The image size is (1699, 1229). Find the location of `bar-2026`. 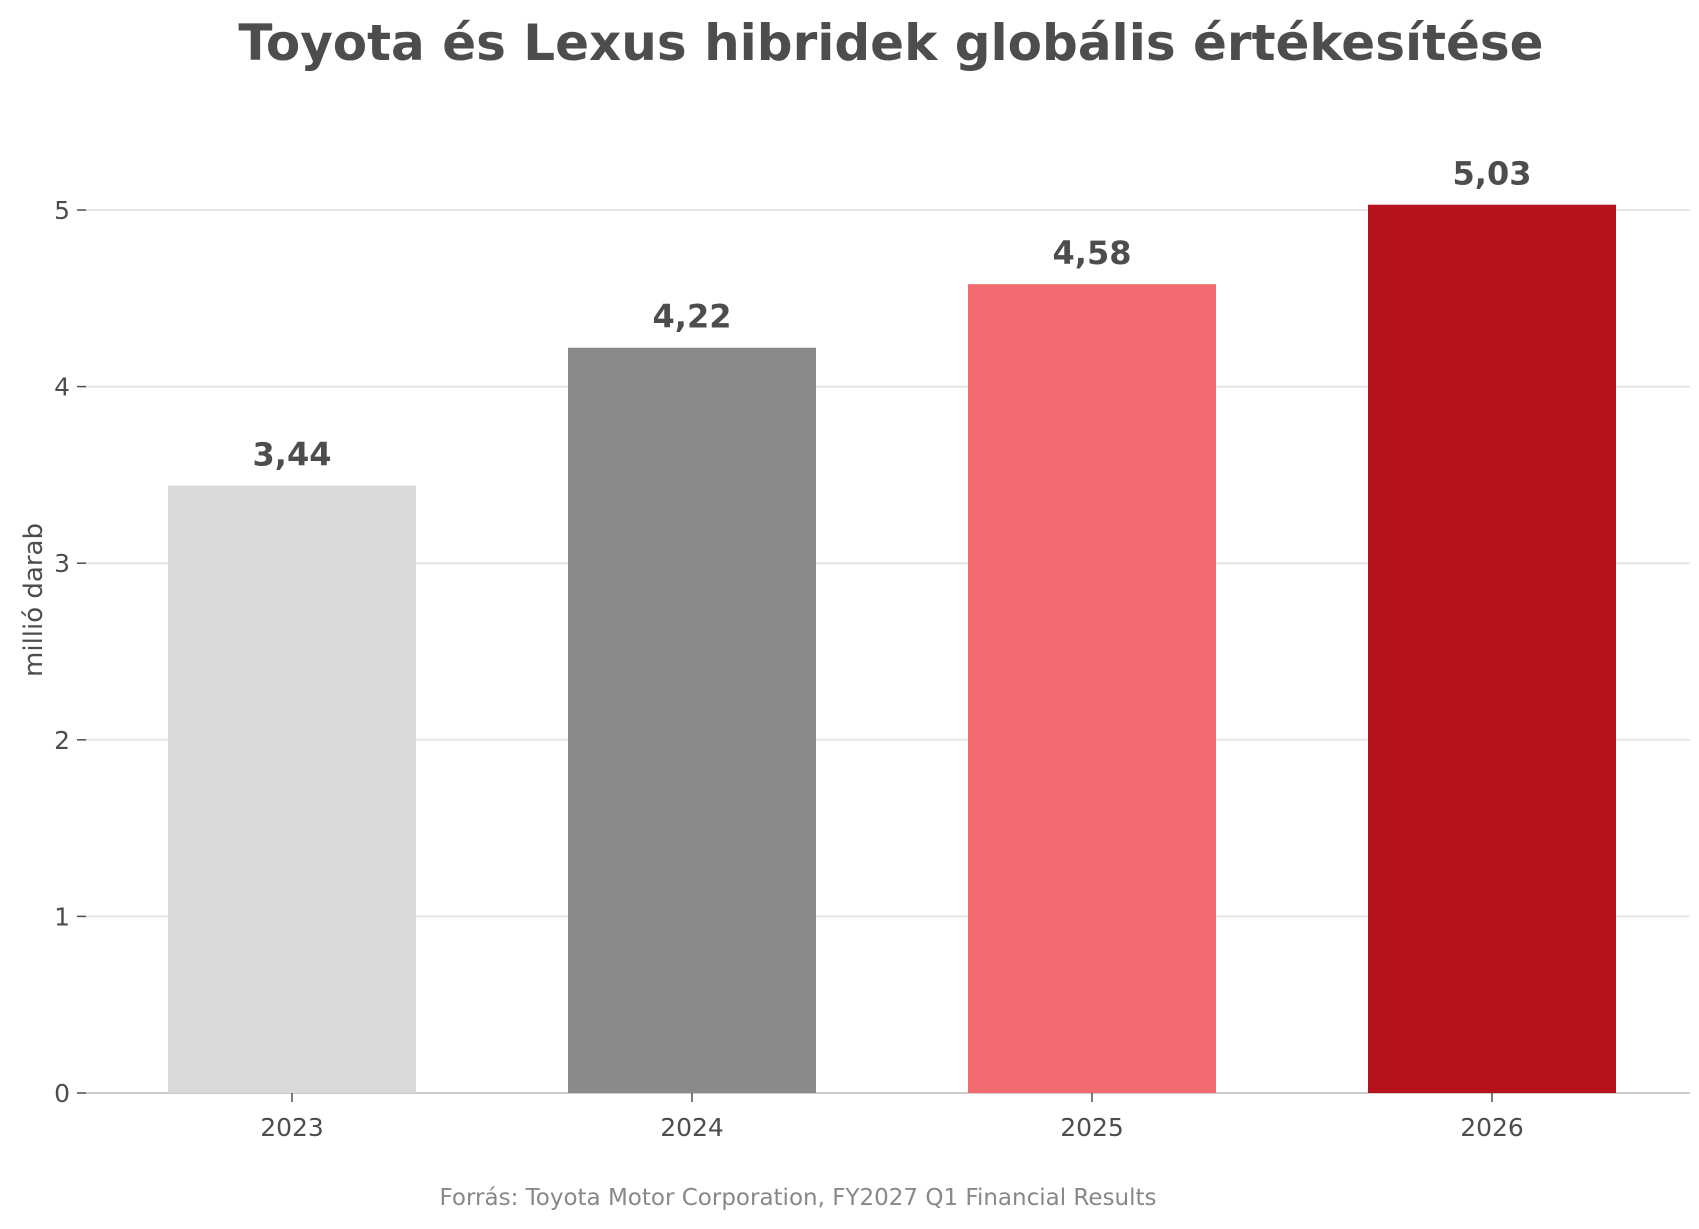

bar-2026 is located at coordinates (1492, 648).